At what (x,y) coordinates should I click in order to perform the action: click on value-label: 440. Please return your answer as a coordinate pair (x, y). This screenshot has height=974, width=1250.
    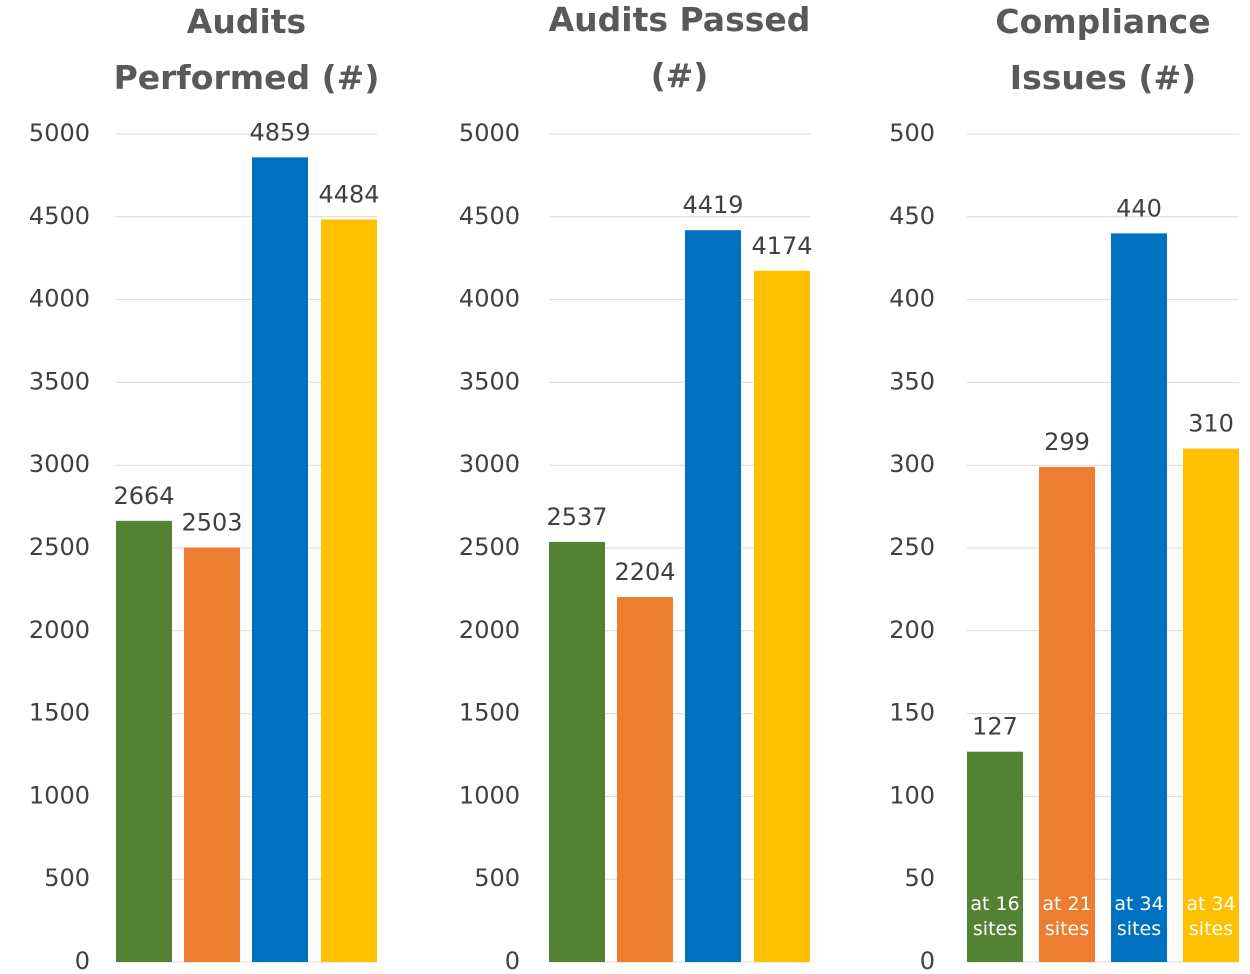
    Looking at the image, I should click on (1139, 208).